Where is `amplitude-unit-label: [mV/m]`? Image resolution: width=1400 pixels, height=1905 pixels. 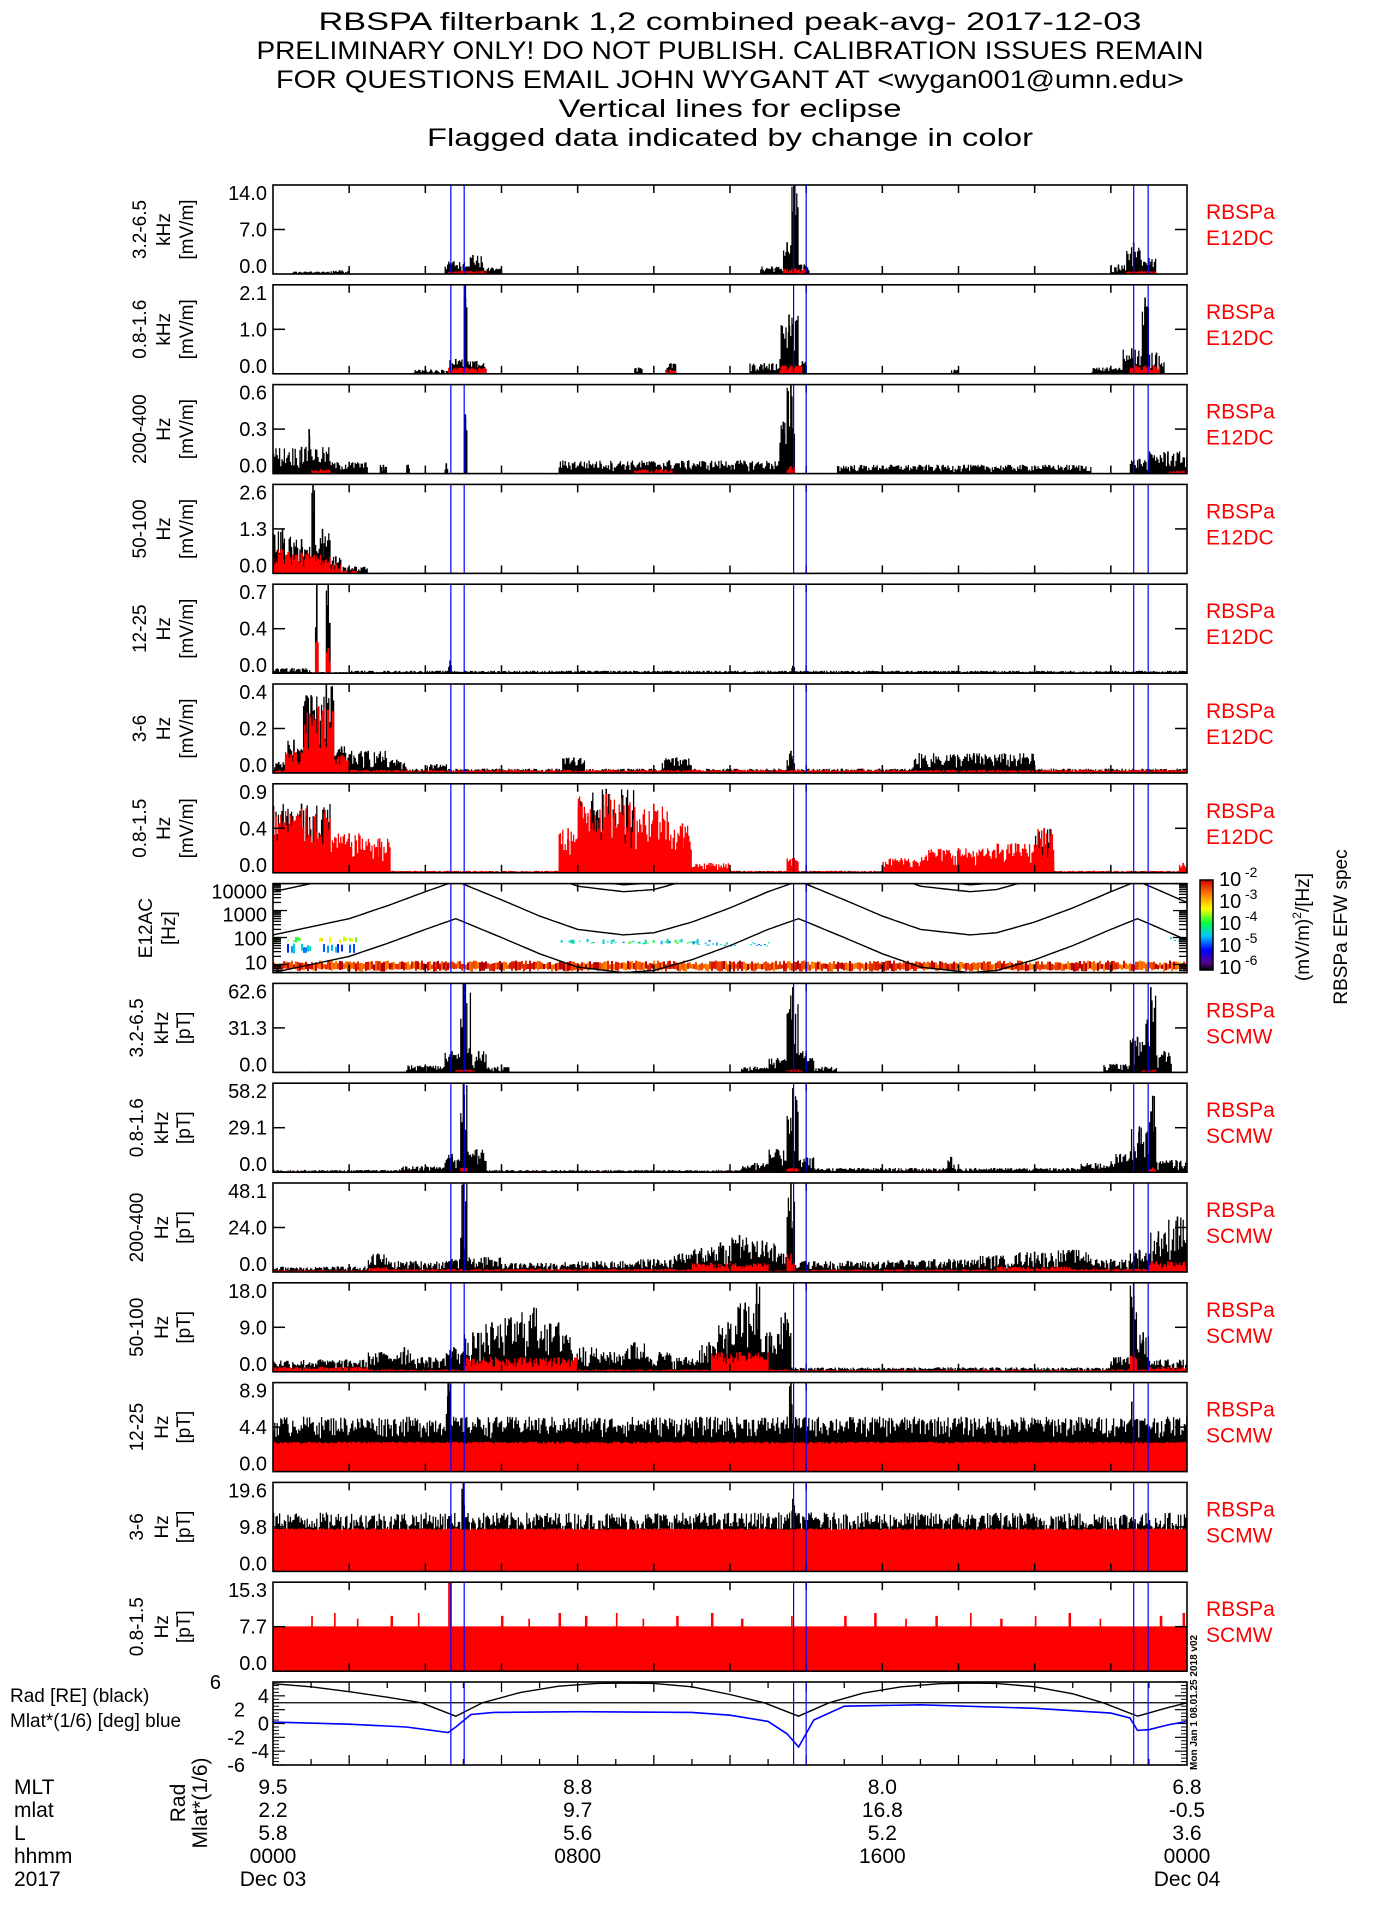
amplitude-unit-label: [mV/m] is located at coordinates (187, 529).